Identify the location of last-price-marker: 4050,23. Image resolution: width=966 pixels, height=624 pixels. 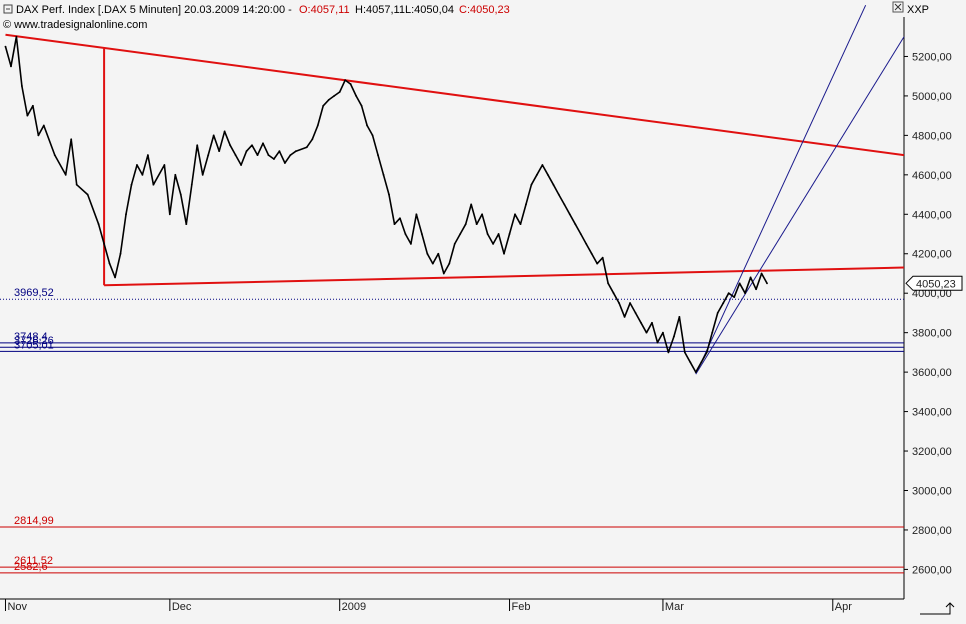
(934, 283).